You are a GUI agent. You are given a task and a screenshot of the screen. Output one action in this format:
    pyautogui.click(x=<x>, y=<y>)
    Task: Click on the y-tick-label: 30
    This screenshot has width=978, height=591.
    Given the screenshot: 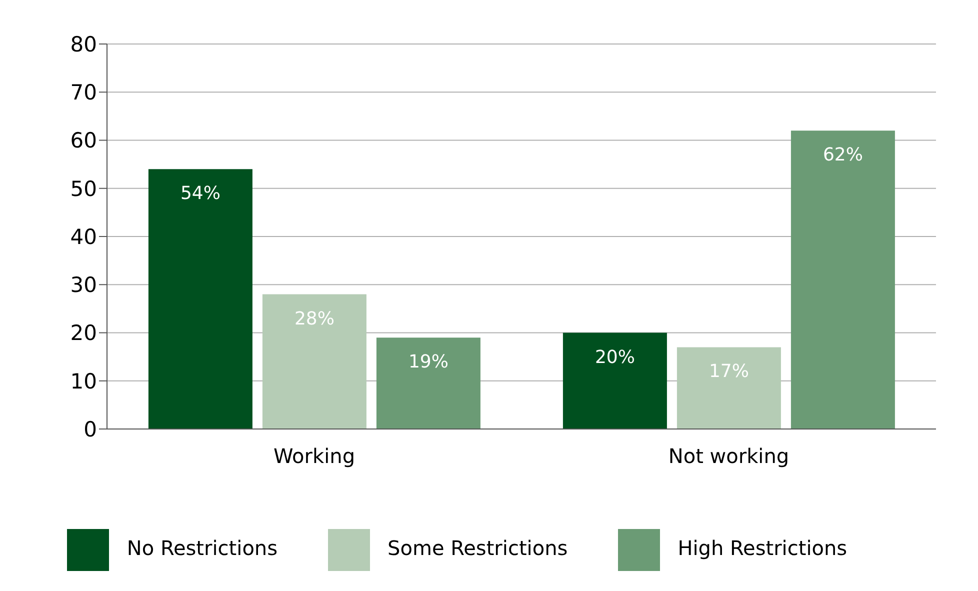 What is the action you would take?
    pyautogui.click(x=83, y=285)
    